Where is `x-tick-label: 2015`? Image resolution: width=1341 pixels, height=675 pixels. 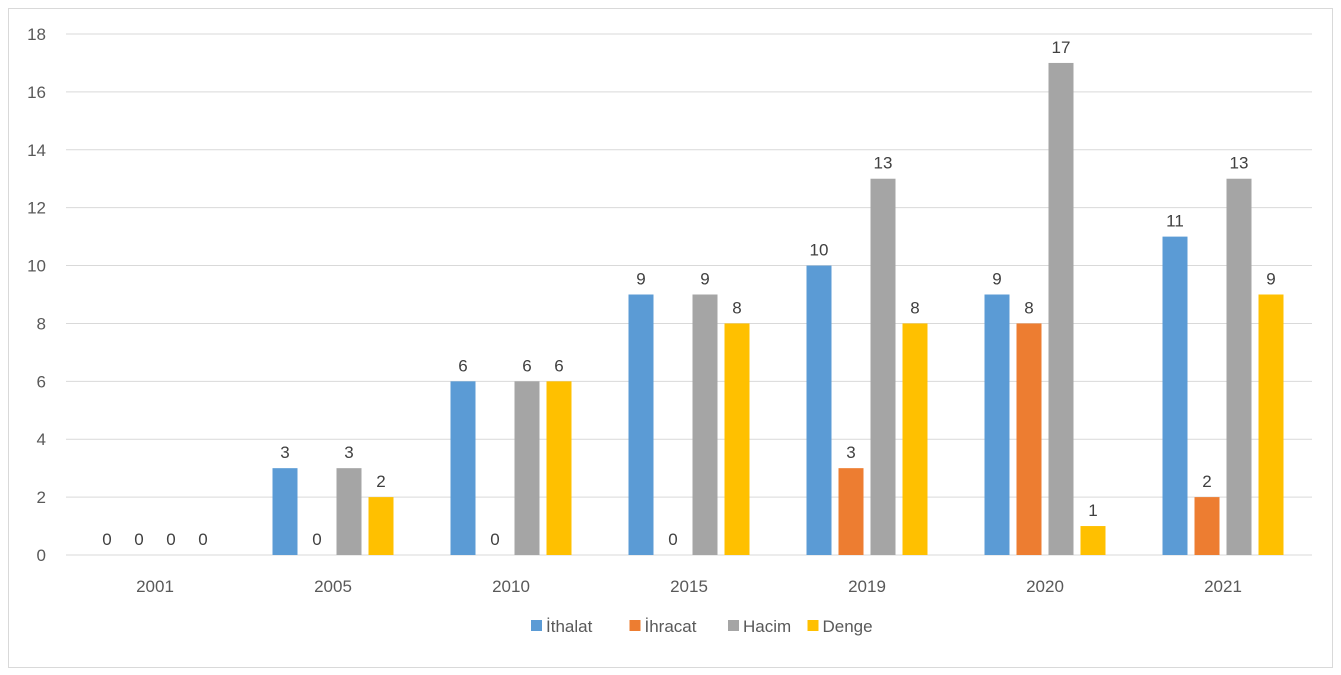 x-tick-label: 2015 is located at coordinates (689, 586).